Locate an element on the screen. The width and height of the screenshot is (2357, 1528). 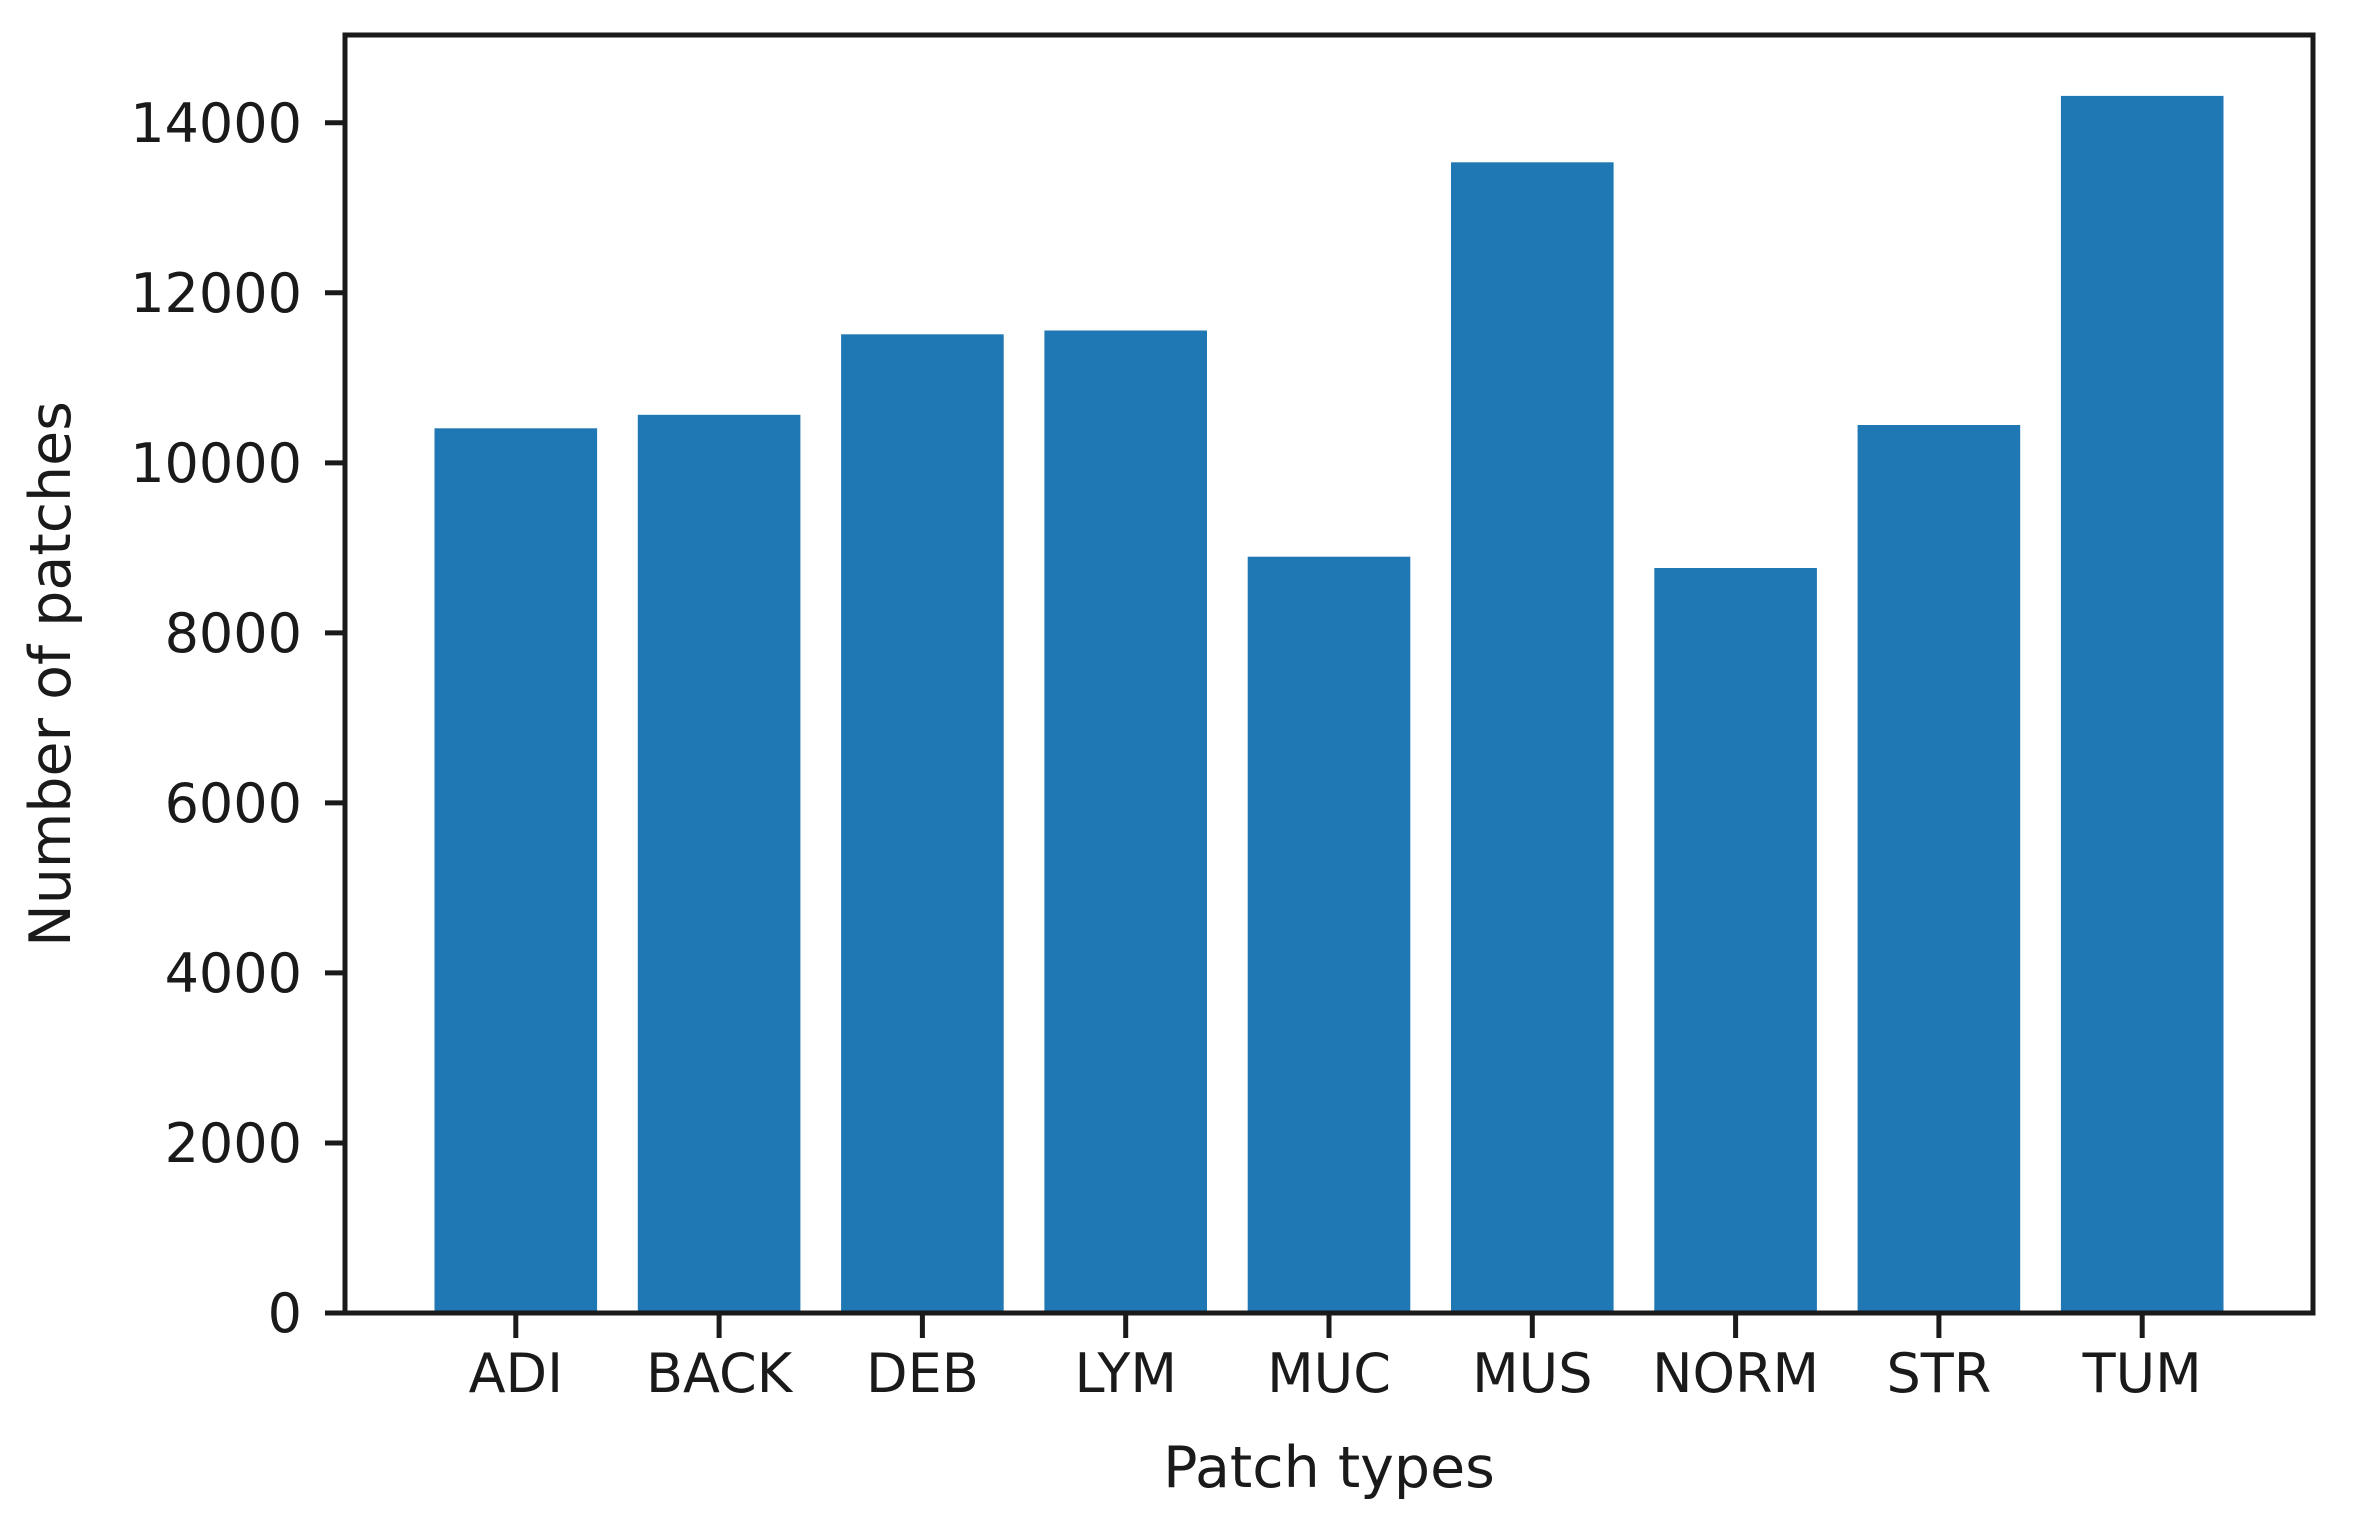
bar-back is located at coordinates (719, 863).